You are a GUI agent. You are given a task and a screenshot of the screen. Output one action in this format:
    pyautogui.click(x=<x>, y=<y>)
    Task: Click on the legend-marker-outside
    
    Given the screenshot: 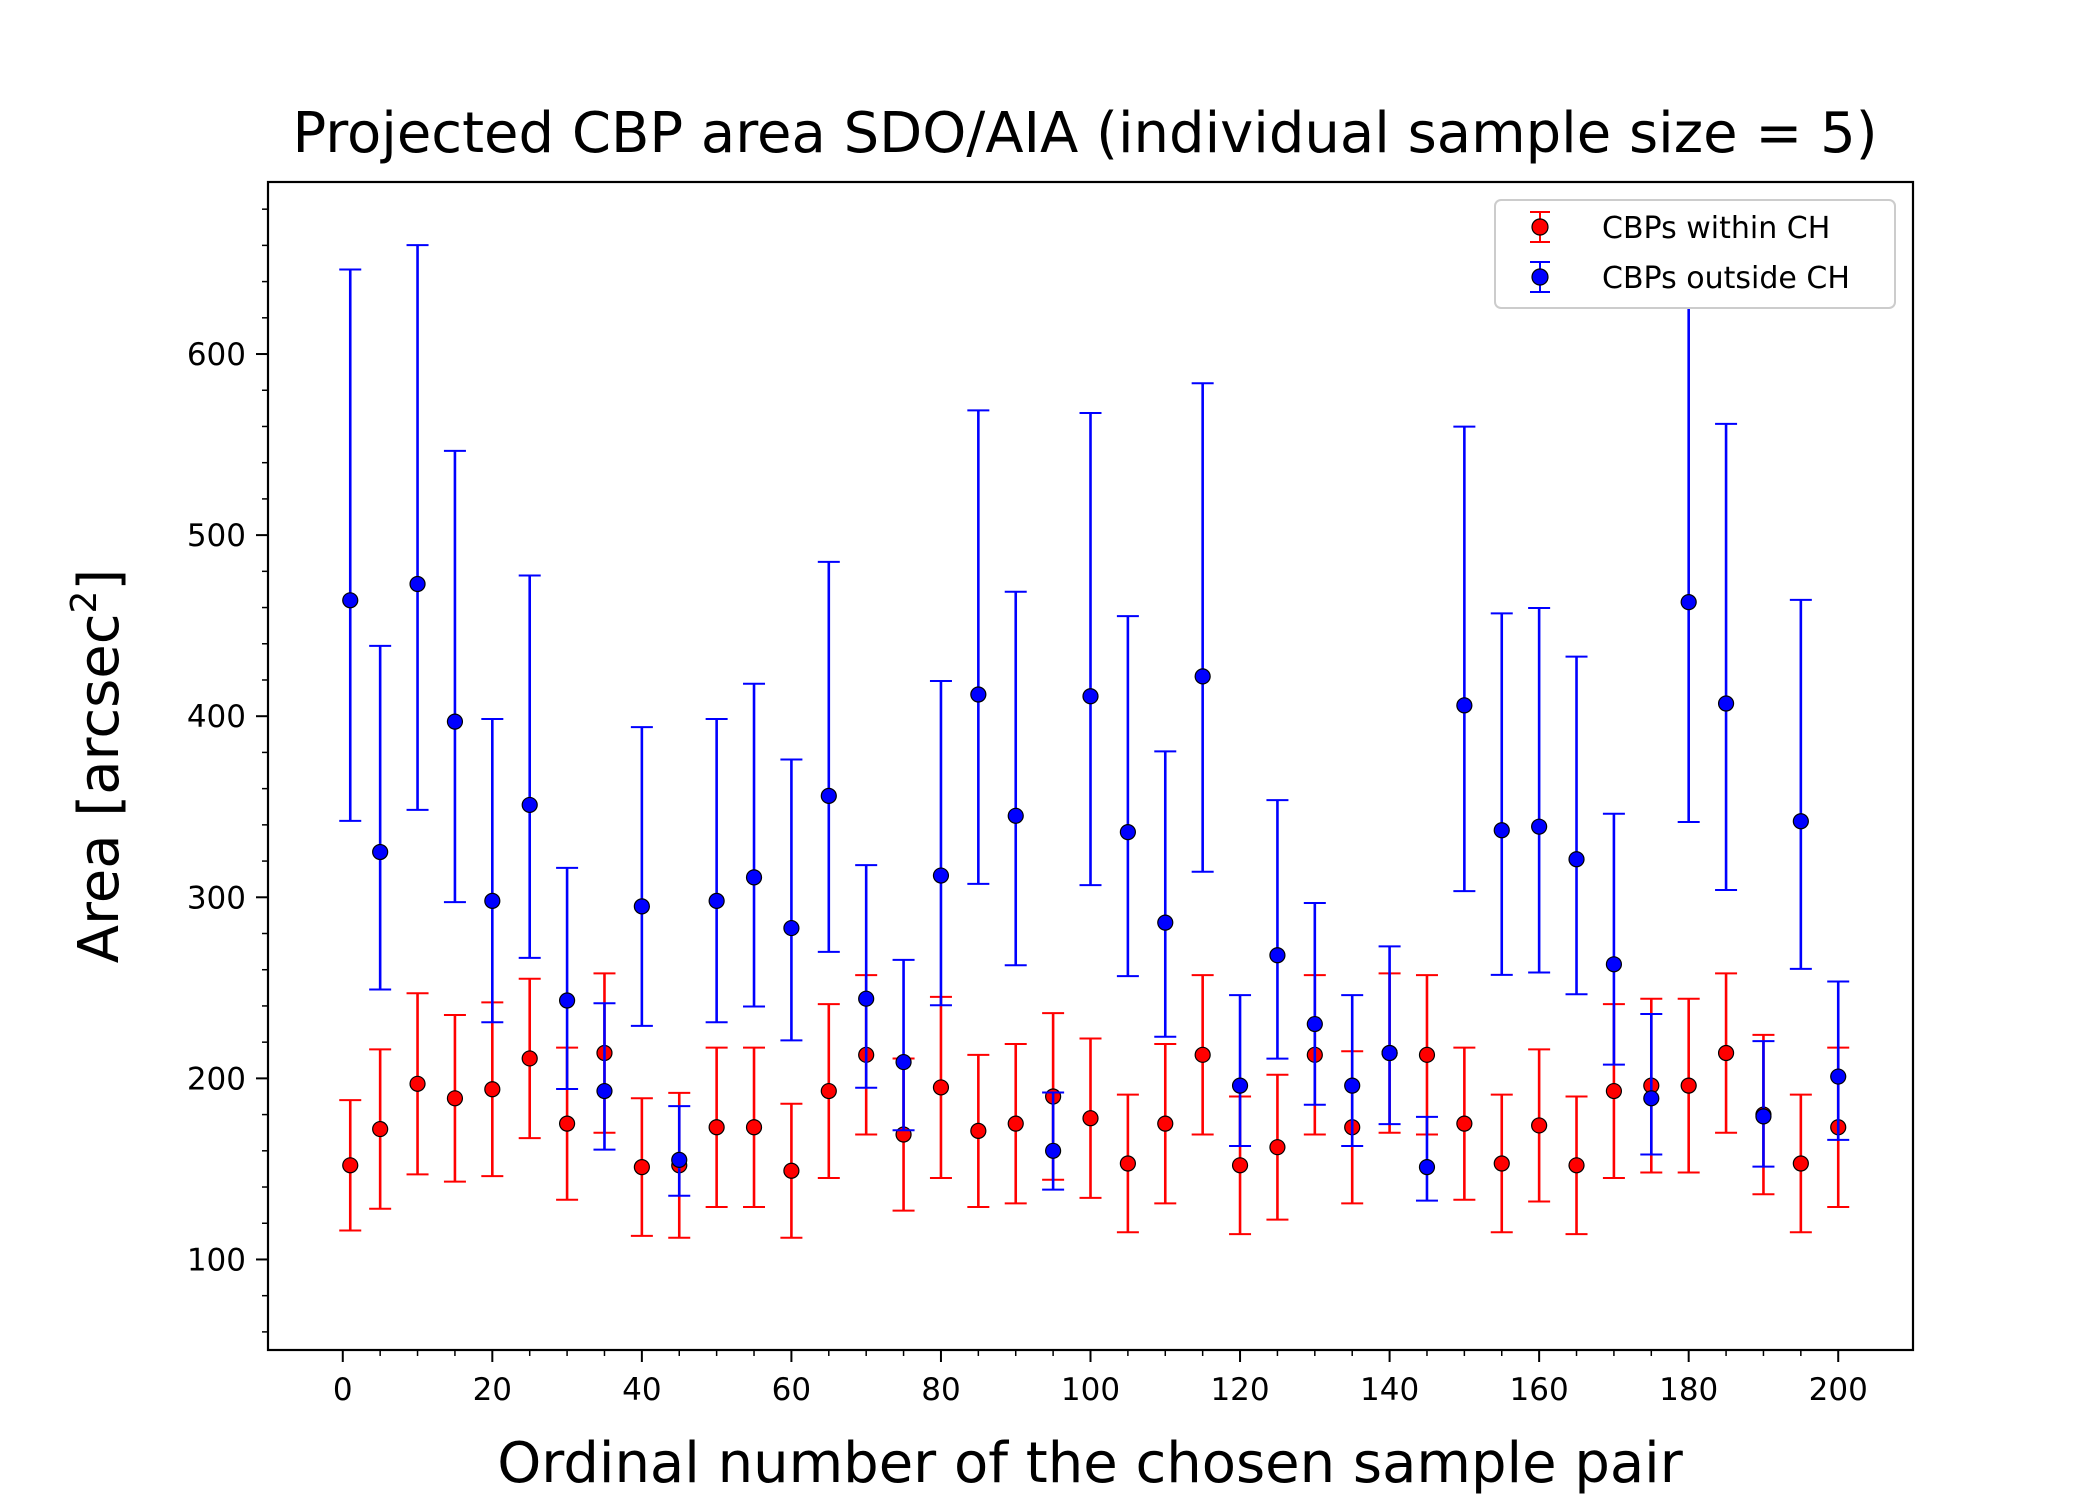 What is the action you would take?
    pyautogui.click(x=1540, y=277)
    